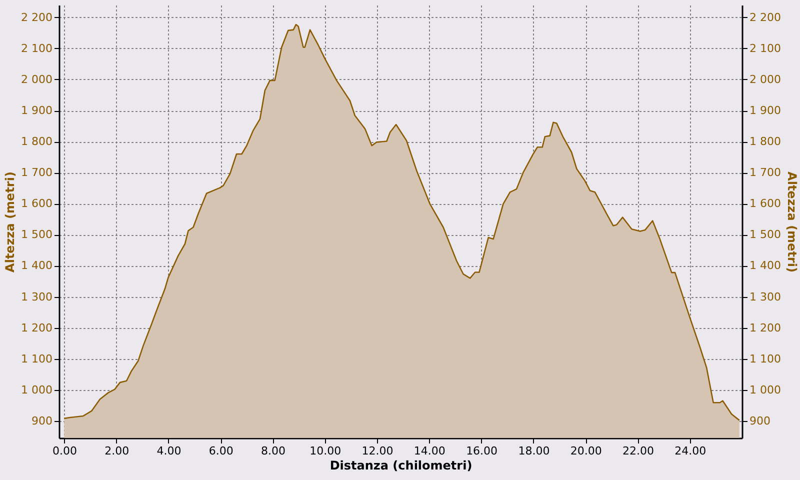  I want to click on y-tick-label: 2 200, so click(36, 17).